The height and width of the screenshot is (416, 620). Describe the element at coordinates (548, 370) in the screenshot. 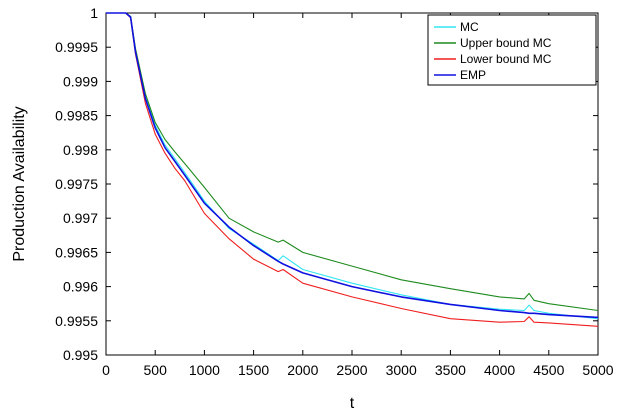

I see `x-tick-label: 4500` at that location.